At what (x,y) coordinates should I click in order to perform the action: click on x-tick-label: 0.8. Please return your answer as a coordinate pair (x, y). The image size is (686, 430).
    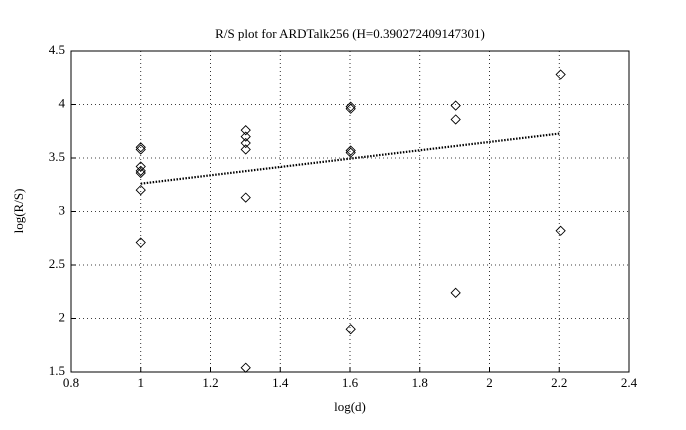
    Looking at the image, I should click on (71, 382).